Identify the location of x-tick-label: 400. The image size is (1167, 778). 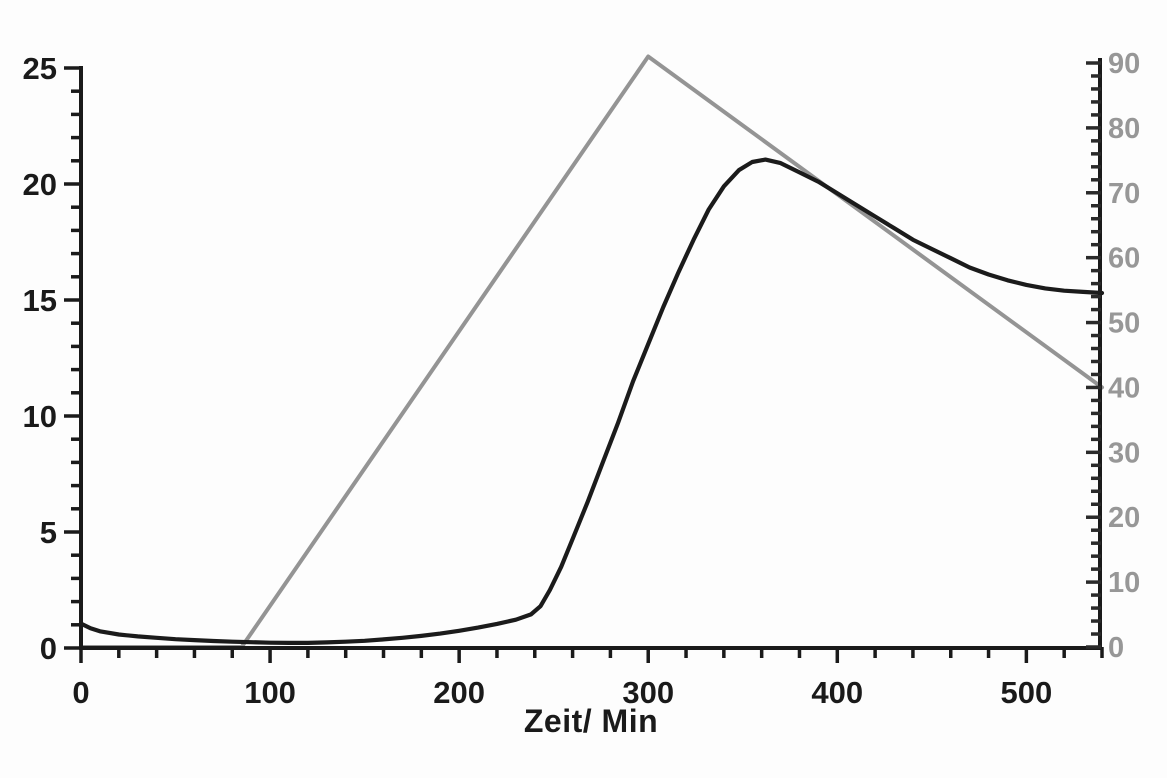
(837, 692).